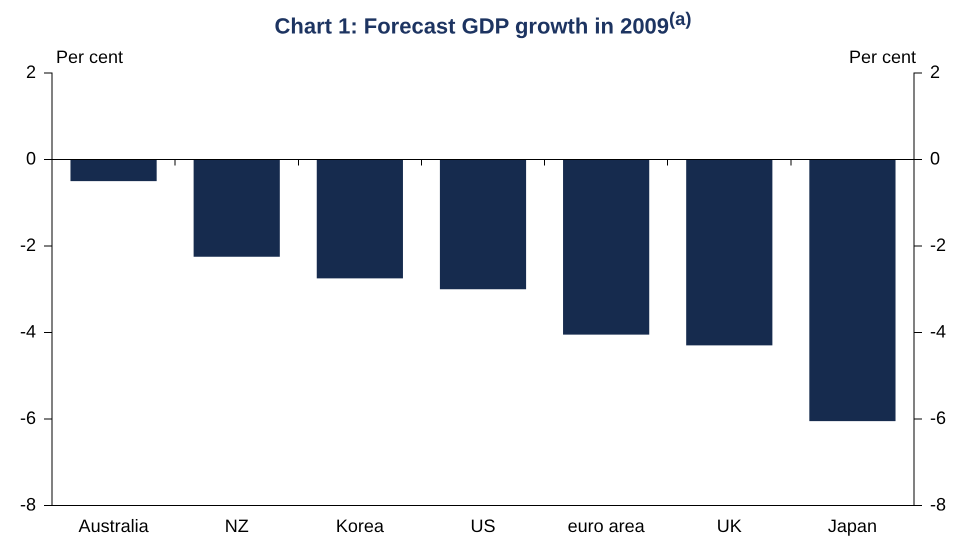 The height and width of the screenshot is (553, 966). Describe the element at coordinates (360, 526) in the screenshot. I see `x-tick-label: Korea` at that location.